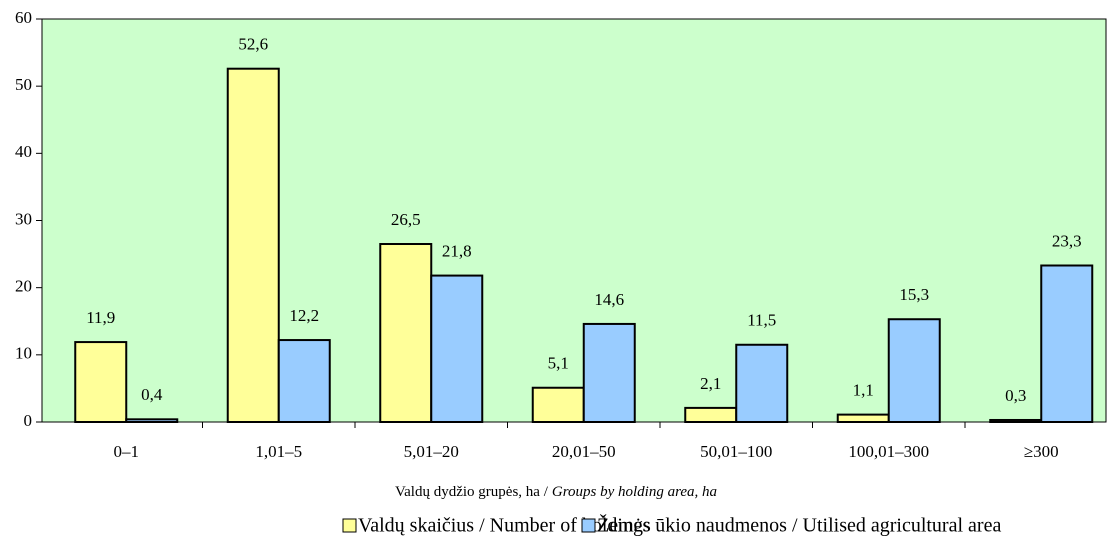 The height and width of the screenshot is (545, 1113). What do you see at coordinates (23, 84) in the screenshot?
I see `y-tick-label: 50` at bounding box center [23, 84].